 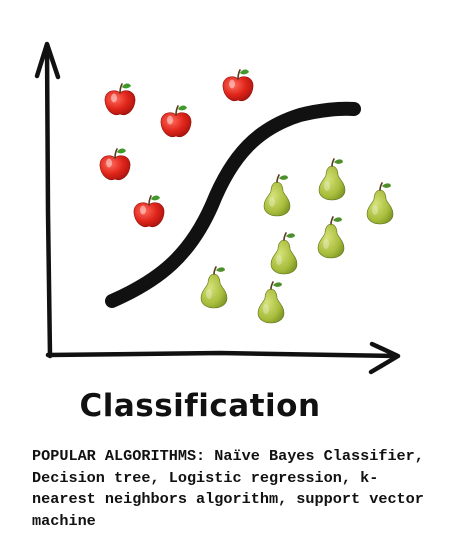 What do you see at coordinates (47, 60) in the screenshot?
I see `y-axis-arrowhead` at bounding box center [47, 60].